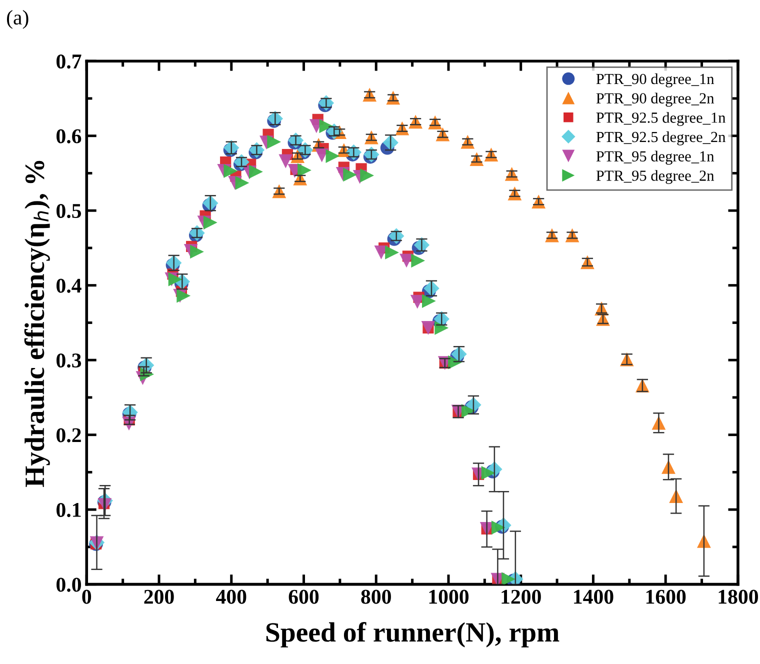 The height and width of the screenshot is (664, 760). Describe the element at coordinates (231, 597) in the screenshot. I see `x-tick-label: 400` at that location.